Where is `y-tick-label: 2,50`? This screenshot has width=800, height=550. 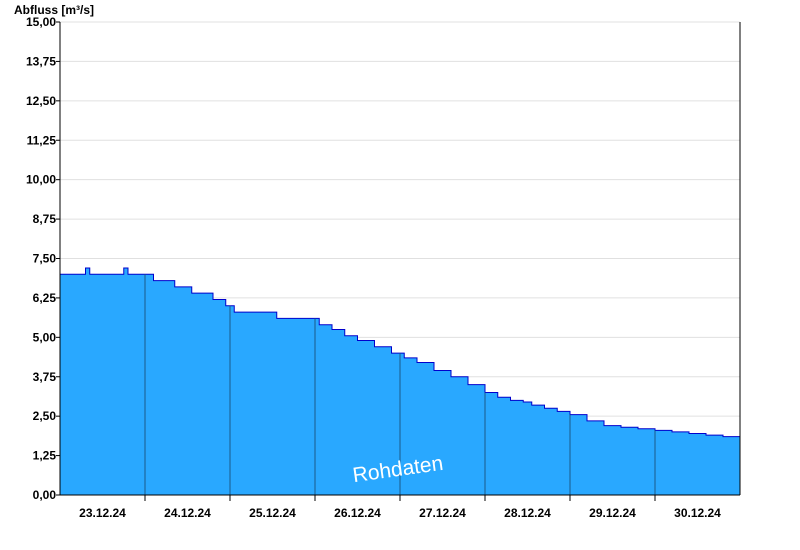
y-tick-label: 2,50 is located at coordinates (45, 416).